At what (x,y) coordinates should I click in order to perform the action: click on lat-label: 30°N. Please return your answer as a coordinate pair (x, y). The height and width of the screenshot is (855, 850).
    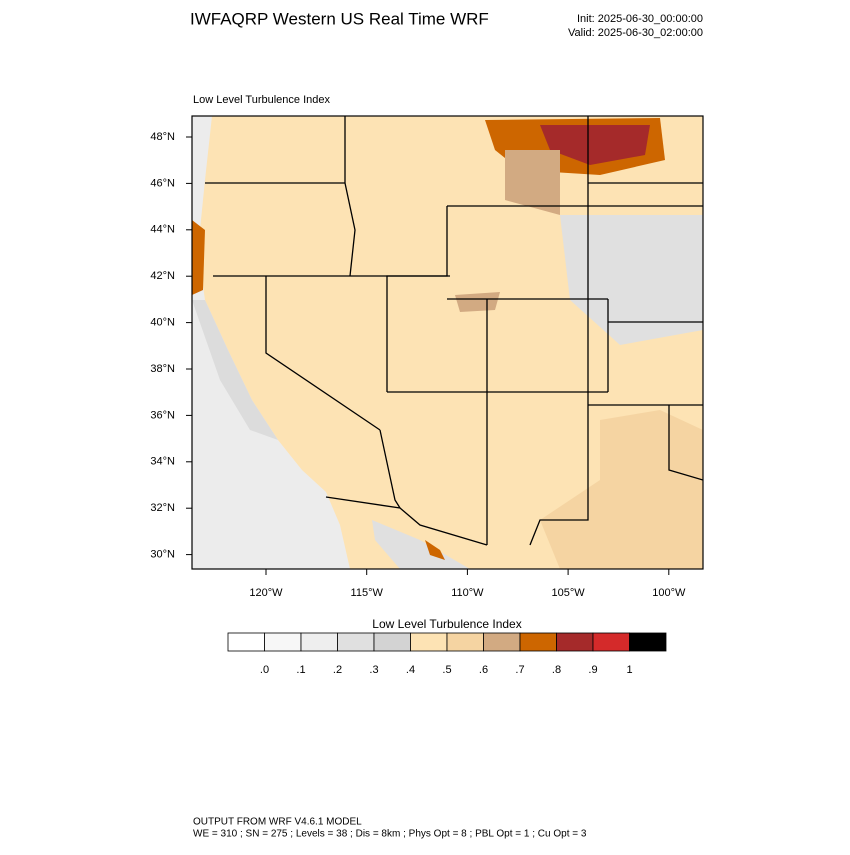
    Looking at the image, I should click on (162, 555).